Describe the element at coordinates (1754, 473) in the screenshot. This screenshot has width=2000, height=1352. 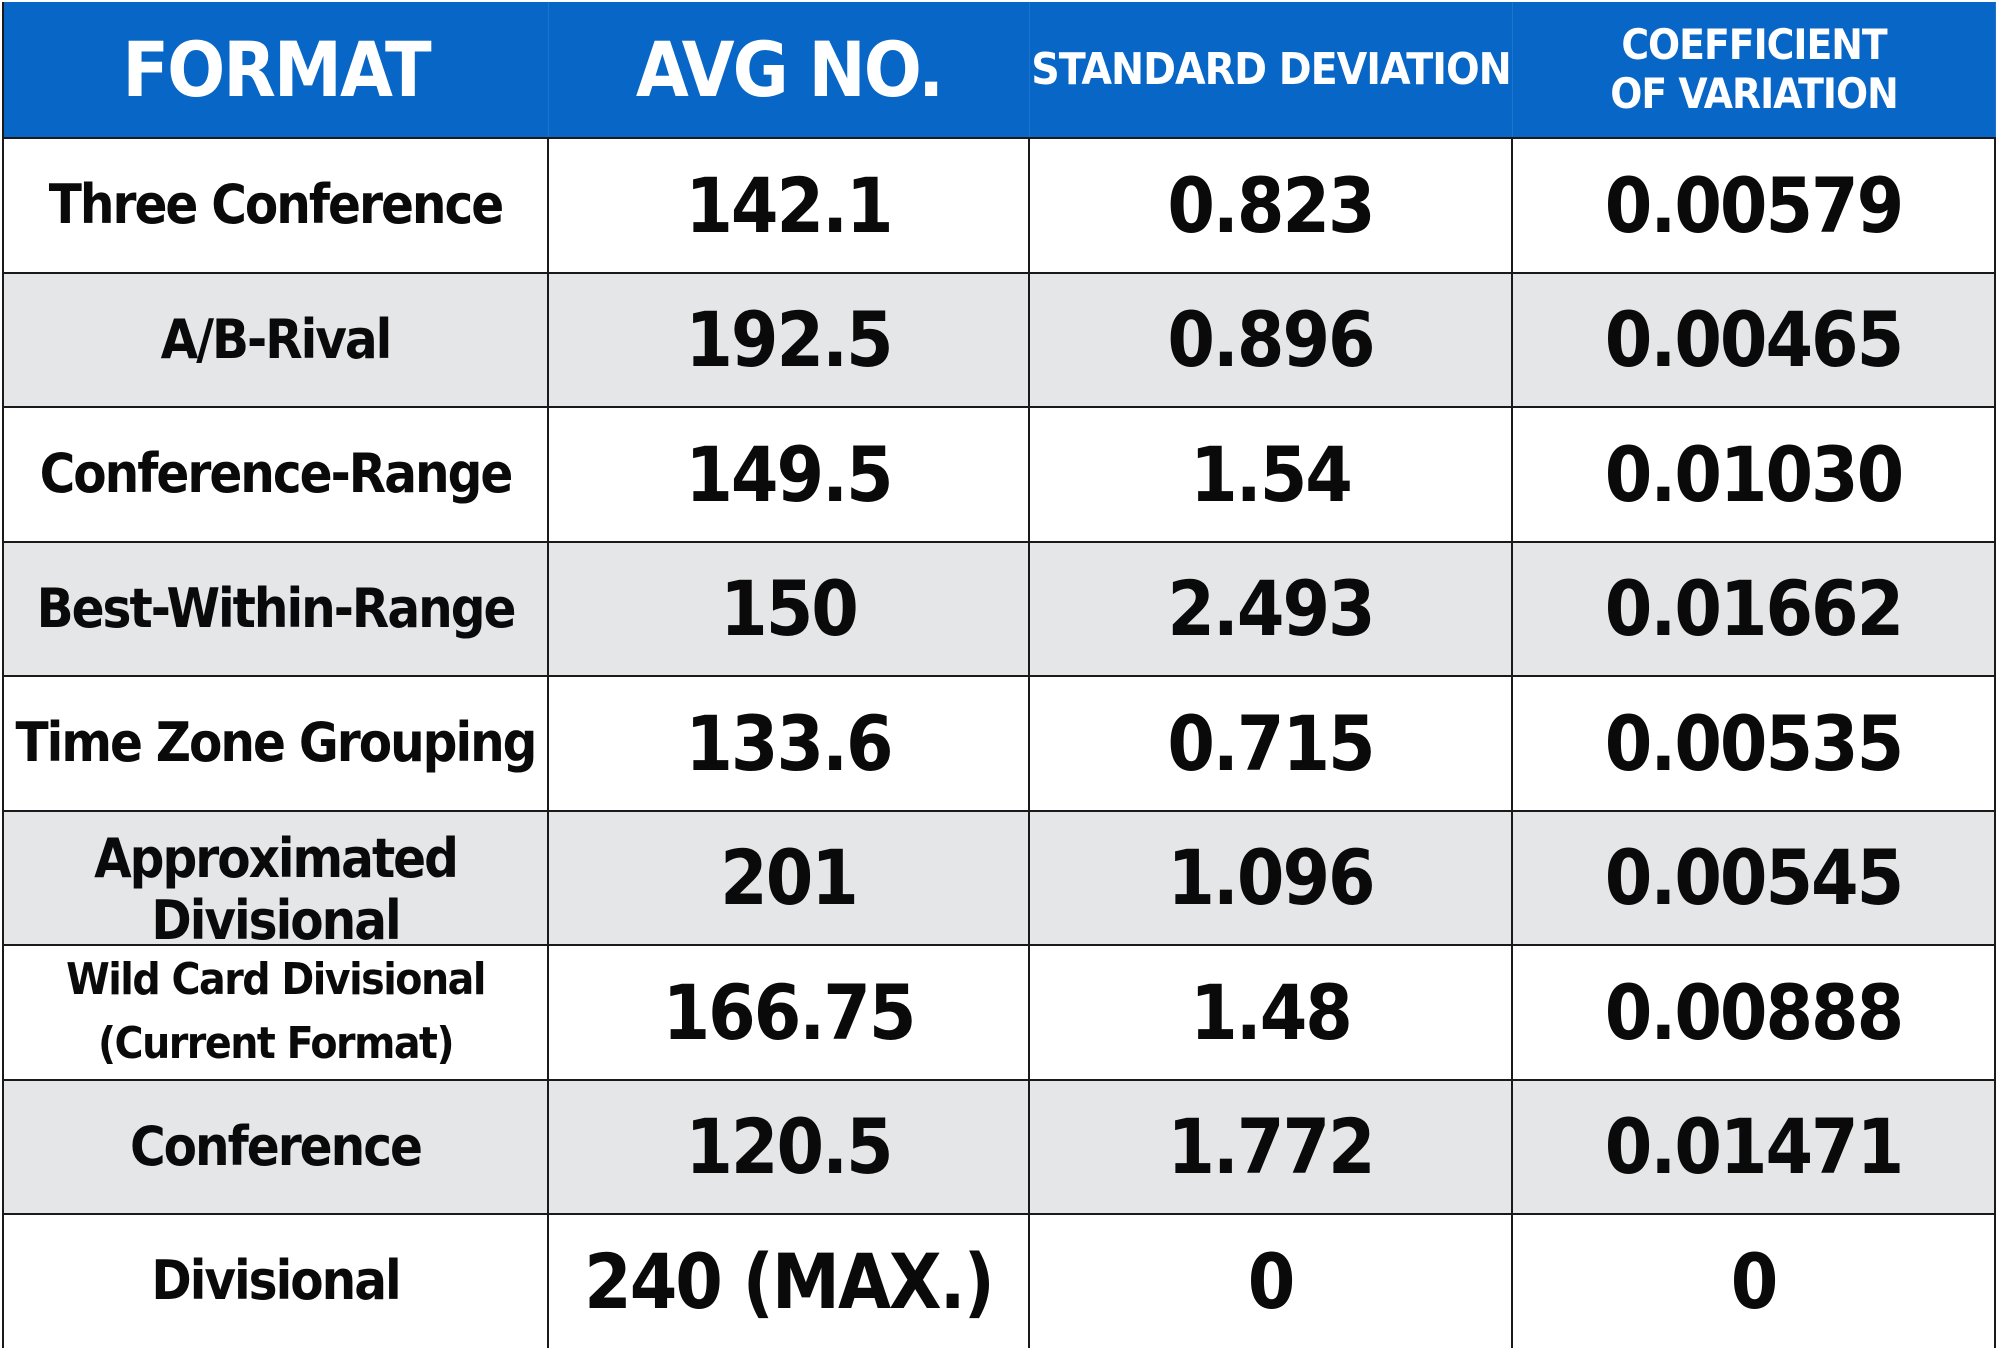
I see `row-cv-value: 0.01030` at that location.